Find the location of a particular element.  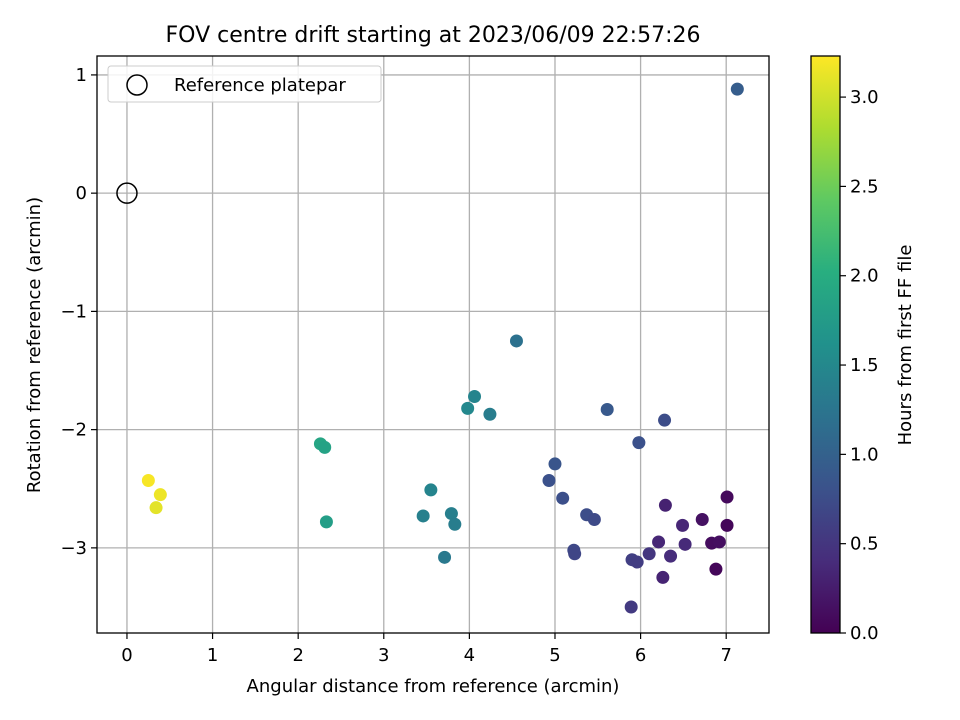

colorbar-tick-label: 0.0 is located at coordinates (864, 633).